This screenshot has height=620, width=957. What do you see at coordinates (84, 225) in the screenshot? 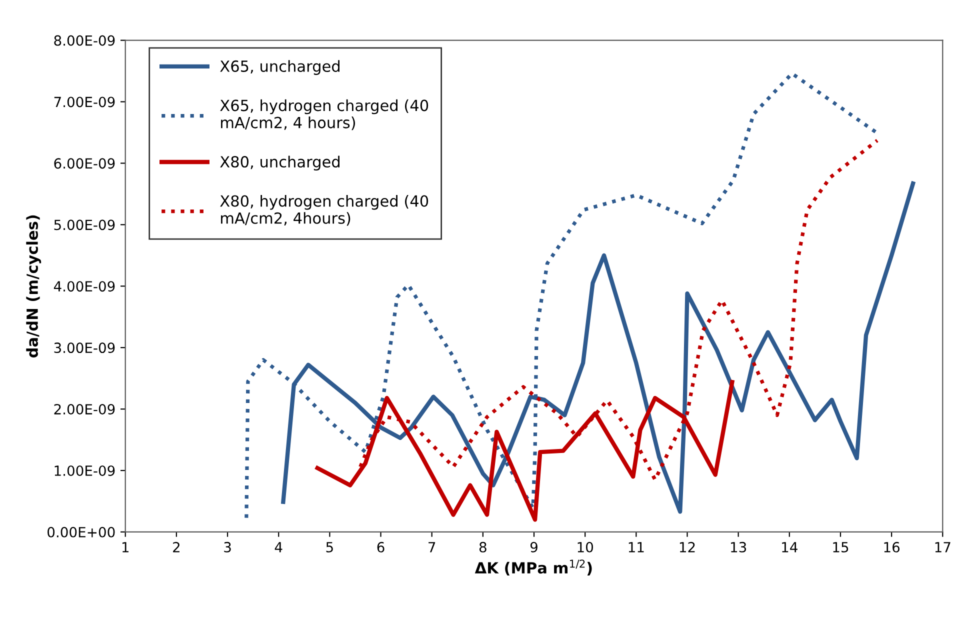
I see `y-tick-label: 5.00E-09` at bounding box center [84, 225].